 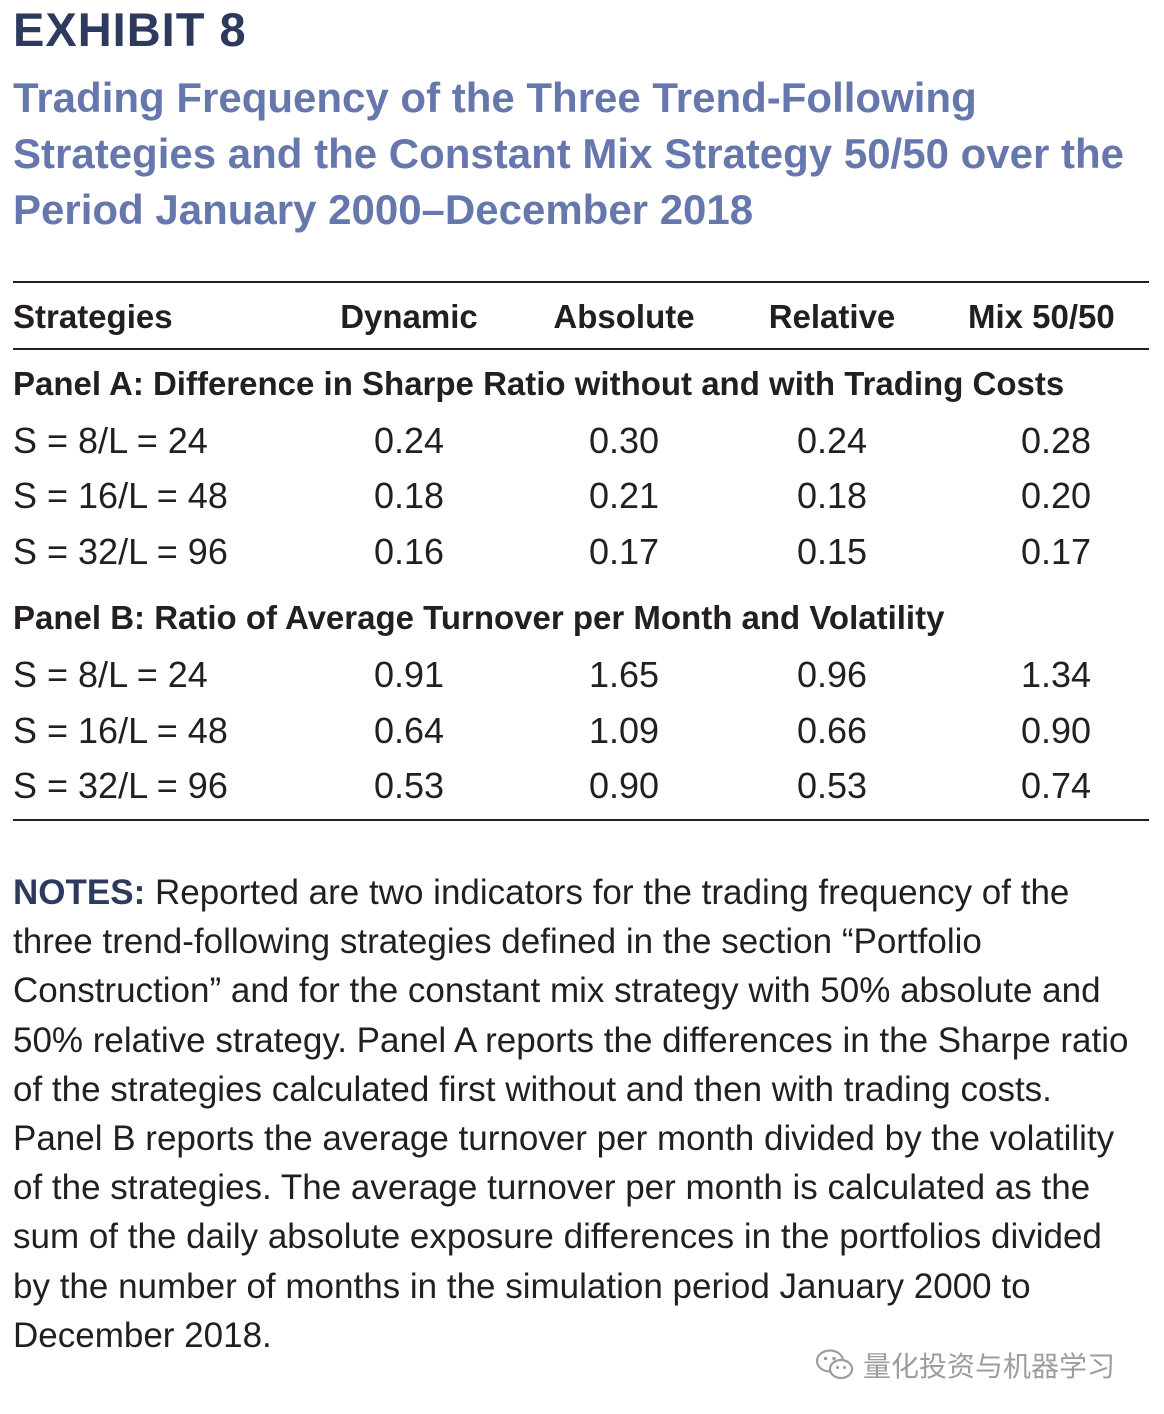 I want to click on table-row: S = 16/L = 48 0.18 0.21 0.18 0.20, so click(x=583, y=496).